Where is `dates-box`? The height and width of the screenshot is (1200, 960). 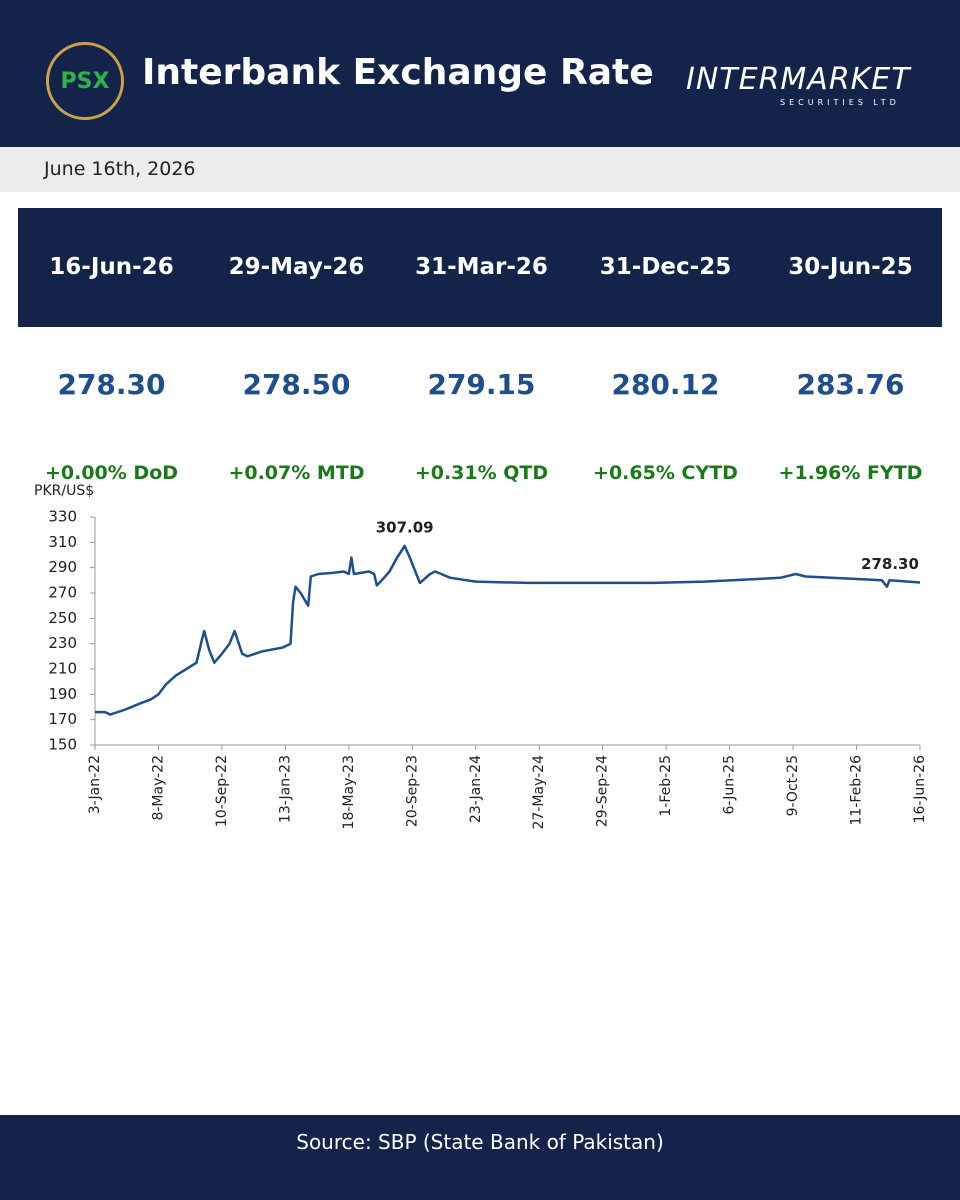 dates-box is located at coordinates (480, 267).